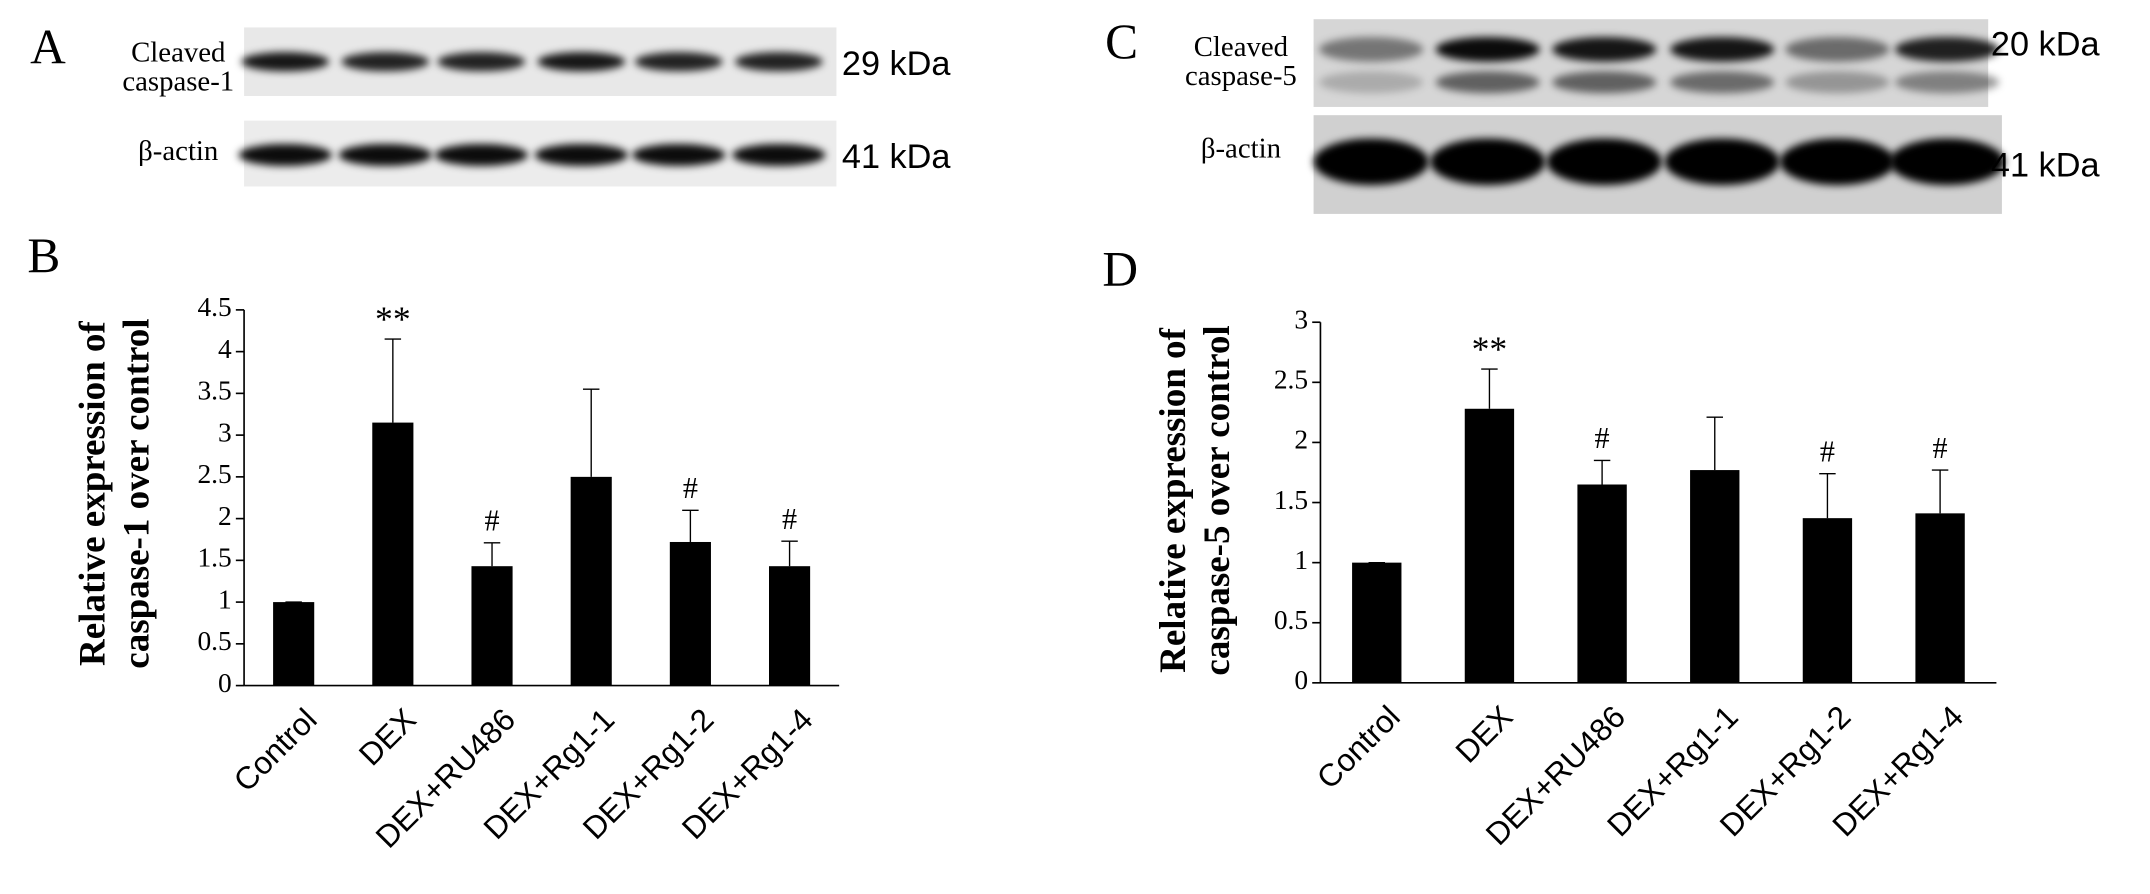 Image resolution: width=2150 pixels, height=894 pixels. What do you see at coordinates (43, 255) in the screenshot?
I see `panel-letter: B` at bounding box center [43, 255].